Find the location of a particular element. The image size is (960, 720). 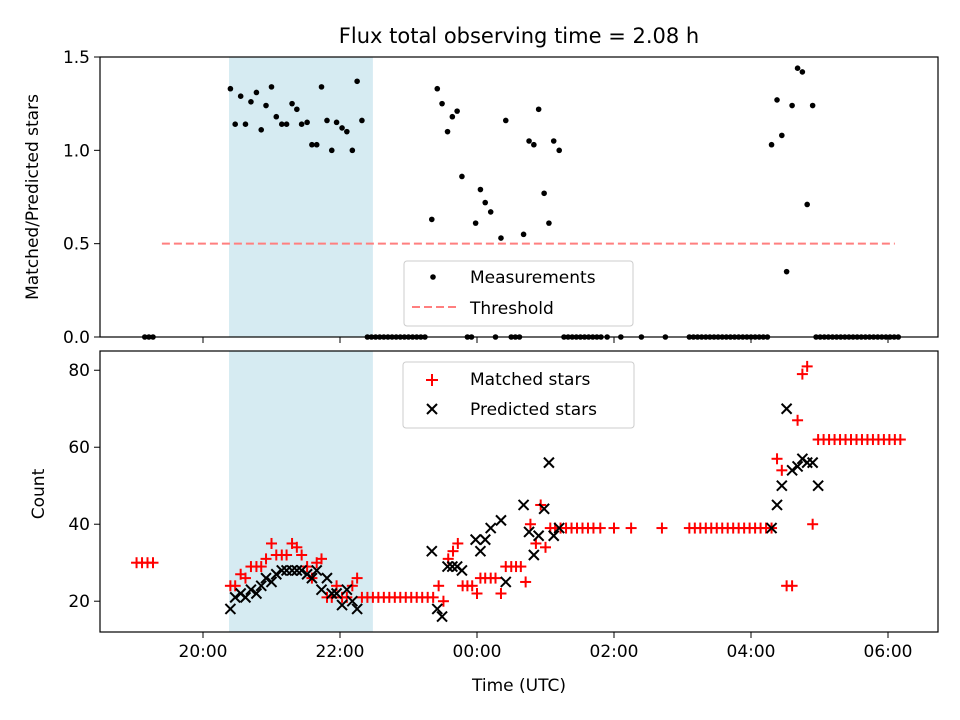

legend-matched-marker is located at coordinates (432, 380).